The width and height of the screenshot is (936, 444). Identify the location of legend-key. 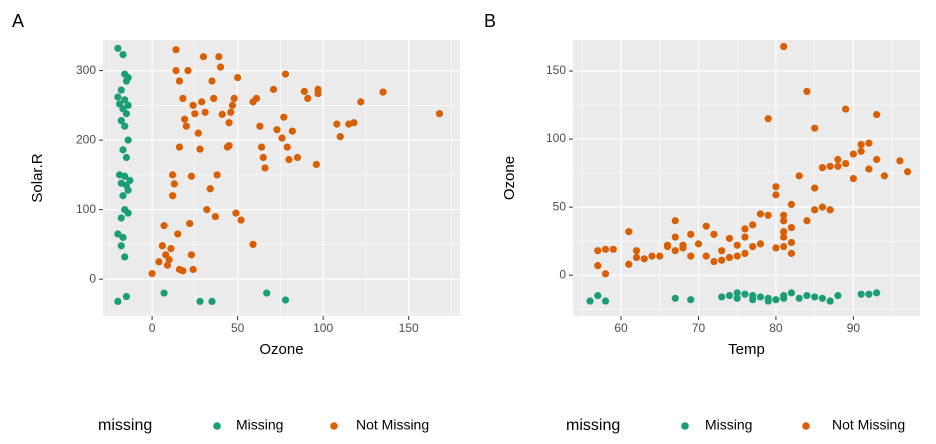
(685, 426).